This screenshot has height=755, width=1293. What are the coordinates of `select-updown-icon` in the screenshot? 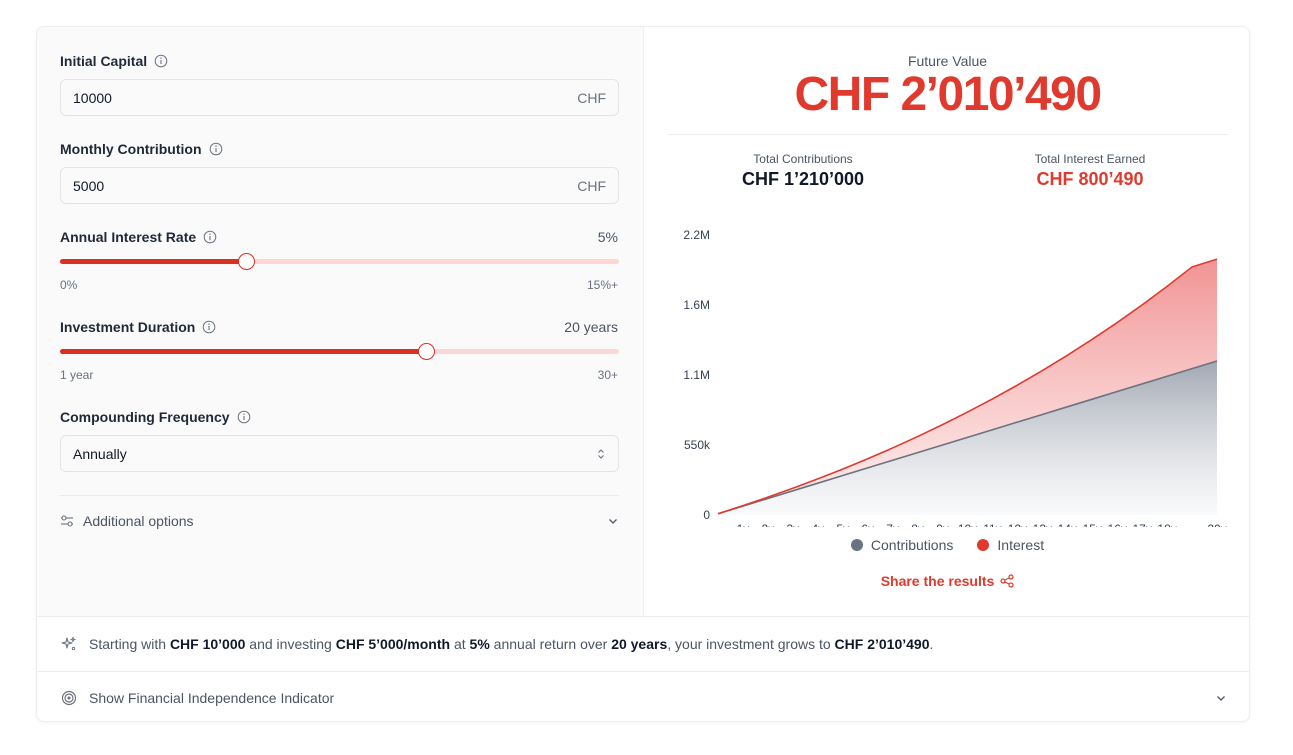 It's located at (601, 453).